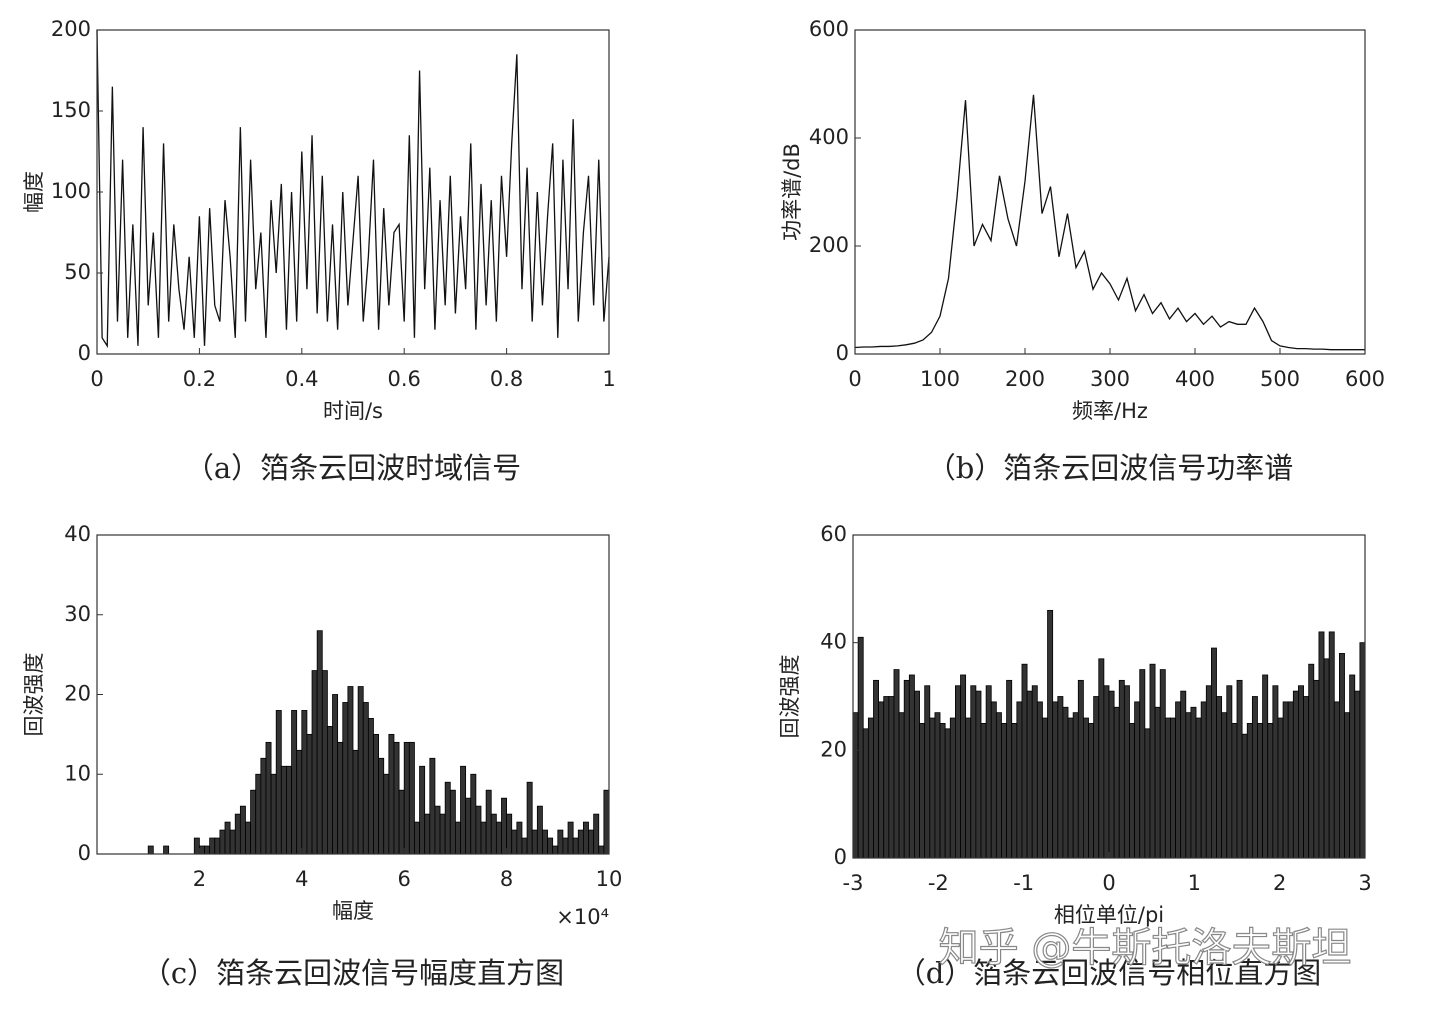  Describe the element at coordinates (829, 245) in the screenshot. I see `y-tick-label: 200` at that location.